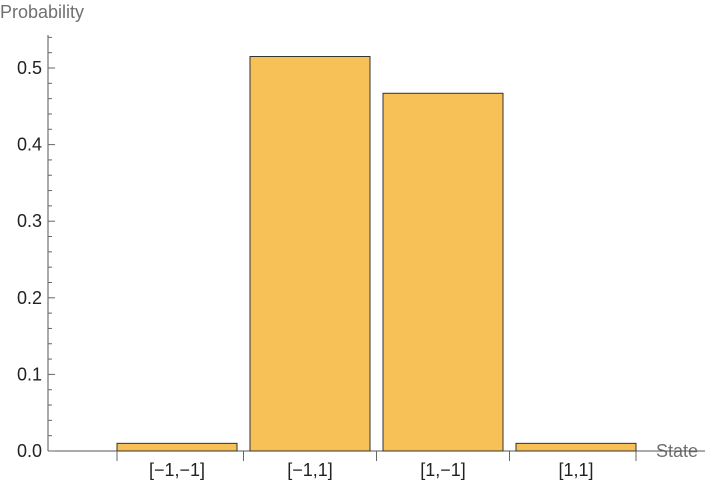 The width and height of the screenshot is (720, 481). Describe the element at coordinates (42, 12) in the screenshot. I see `y-axis-title: Probability` at that location.